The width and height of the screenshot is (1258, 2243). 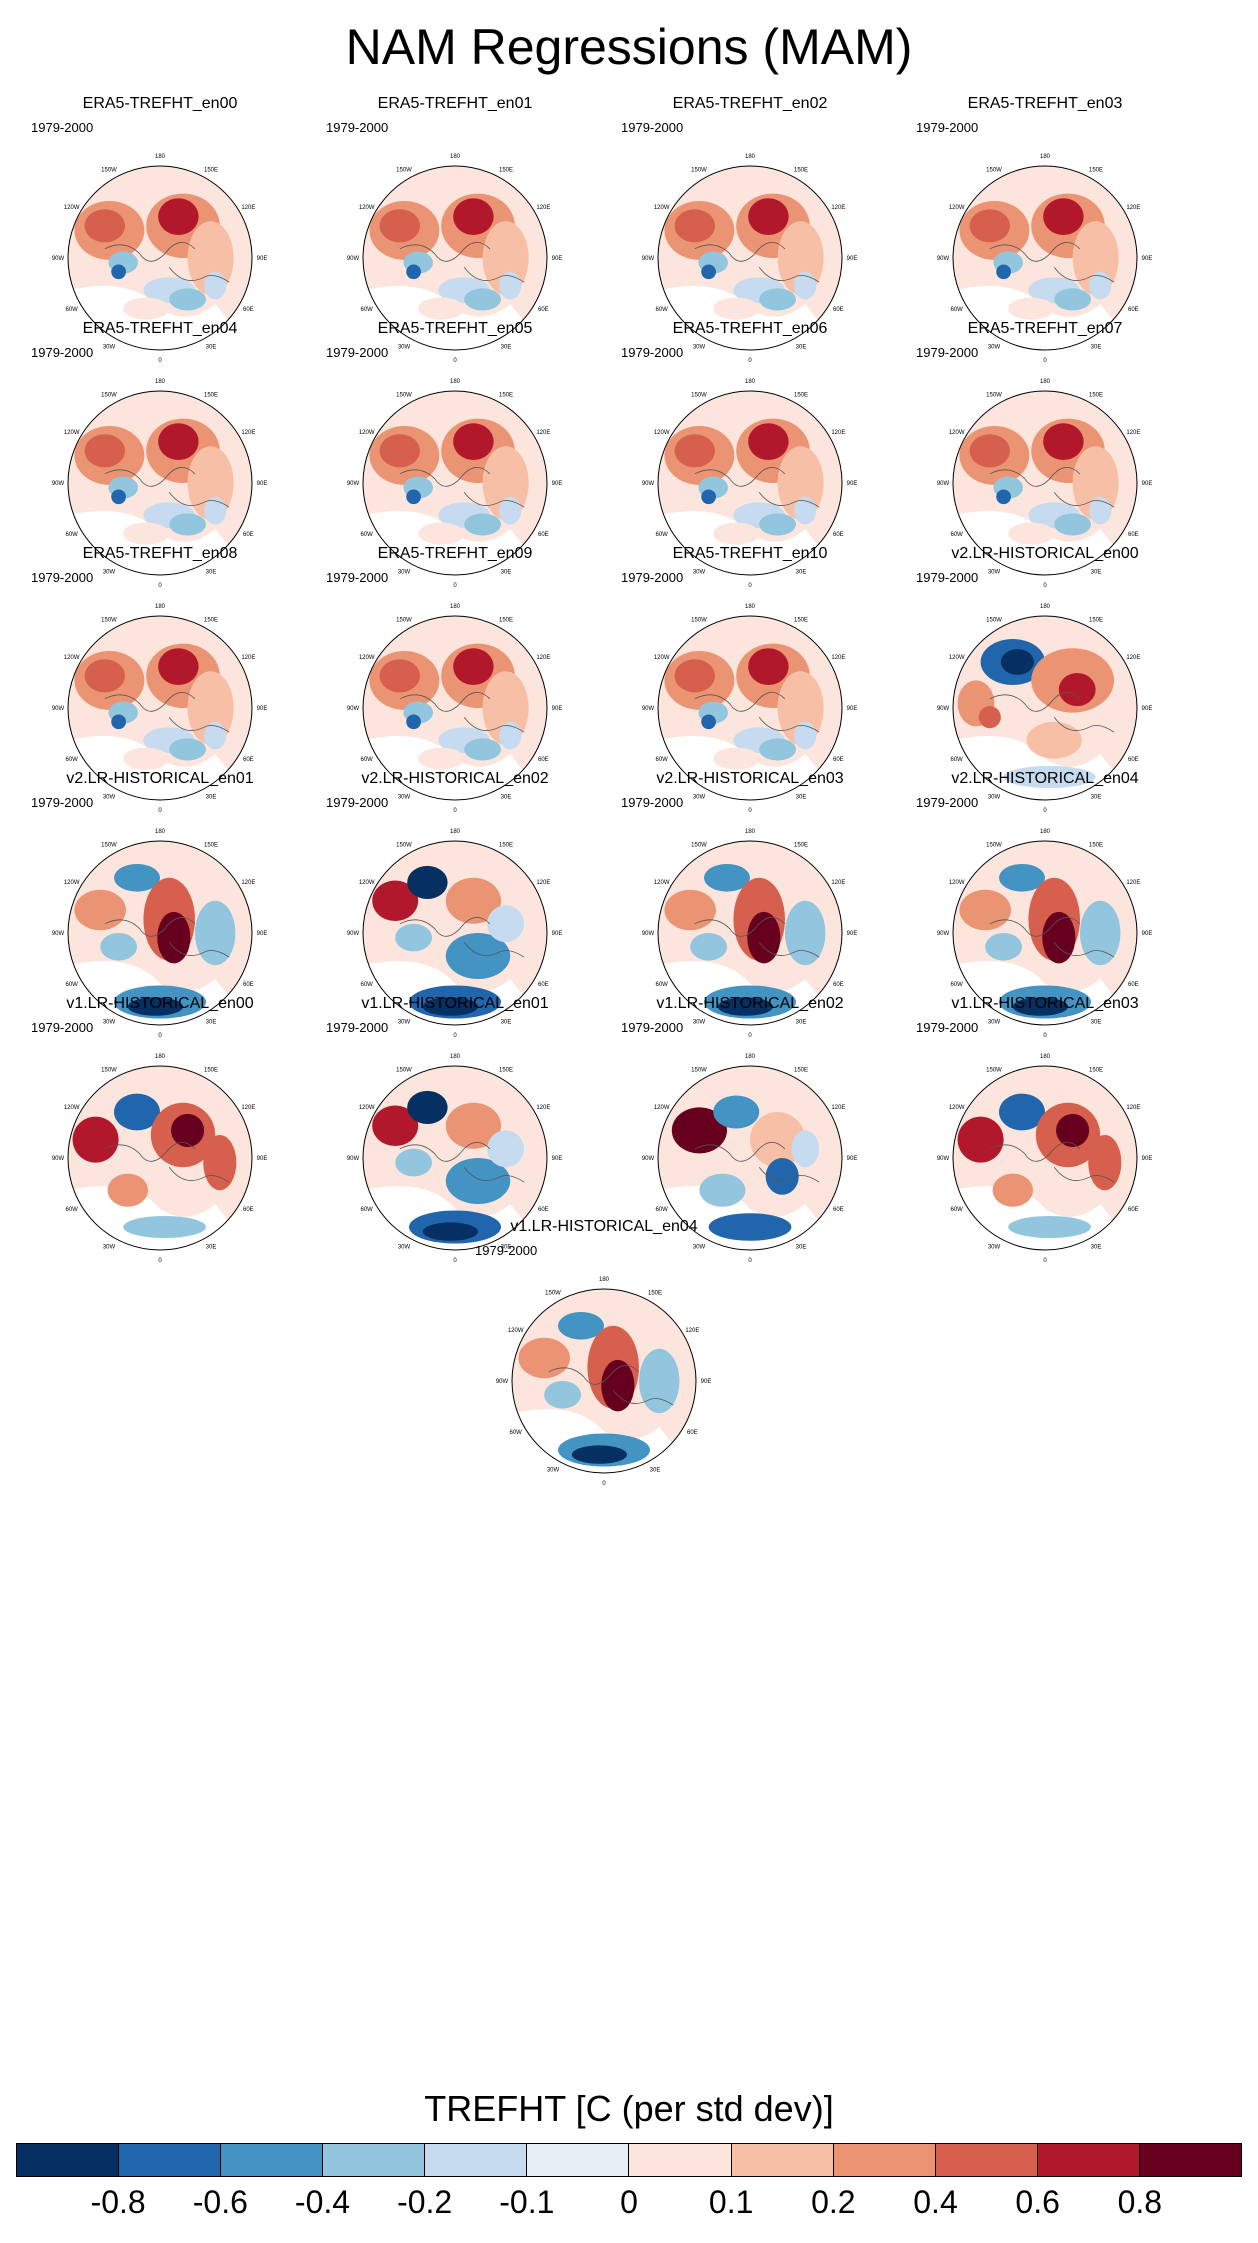 What do you see at coordinates (455, 328) in the screenshot?
I see `panel-title: ERA5-TREFHT_en05` at bounding box center [455, 328].